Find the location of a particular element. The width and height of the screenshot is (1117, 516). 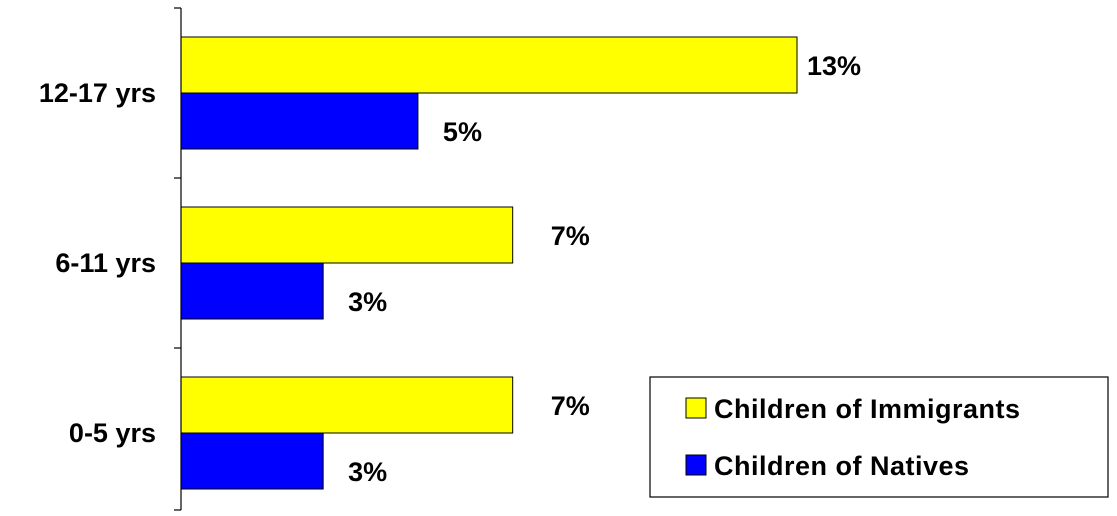

legend-label-children-of-immigrants: Children of Immigrants is located at coordinates (867, 409).